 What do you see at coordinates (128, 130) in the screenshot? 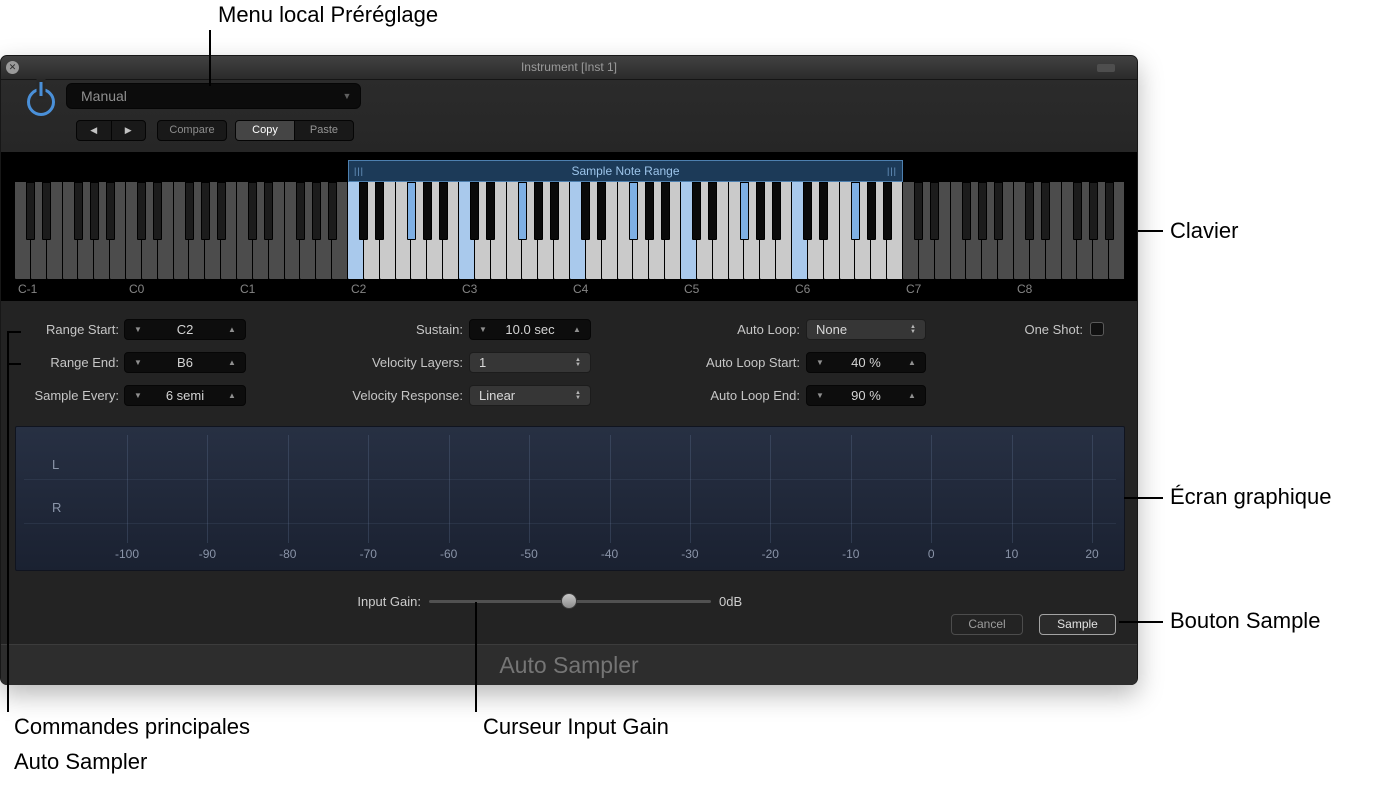
I see `next-preset-button: ▶` at bounding box center [128, 130].